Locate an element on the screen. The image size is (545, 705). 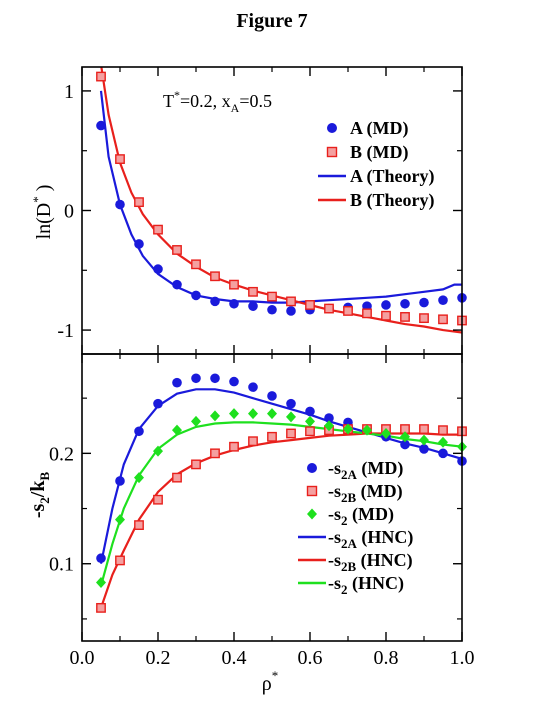
annotation-t-label: T is located at coordinates (168, 101).